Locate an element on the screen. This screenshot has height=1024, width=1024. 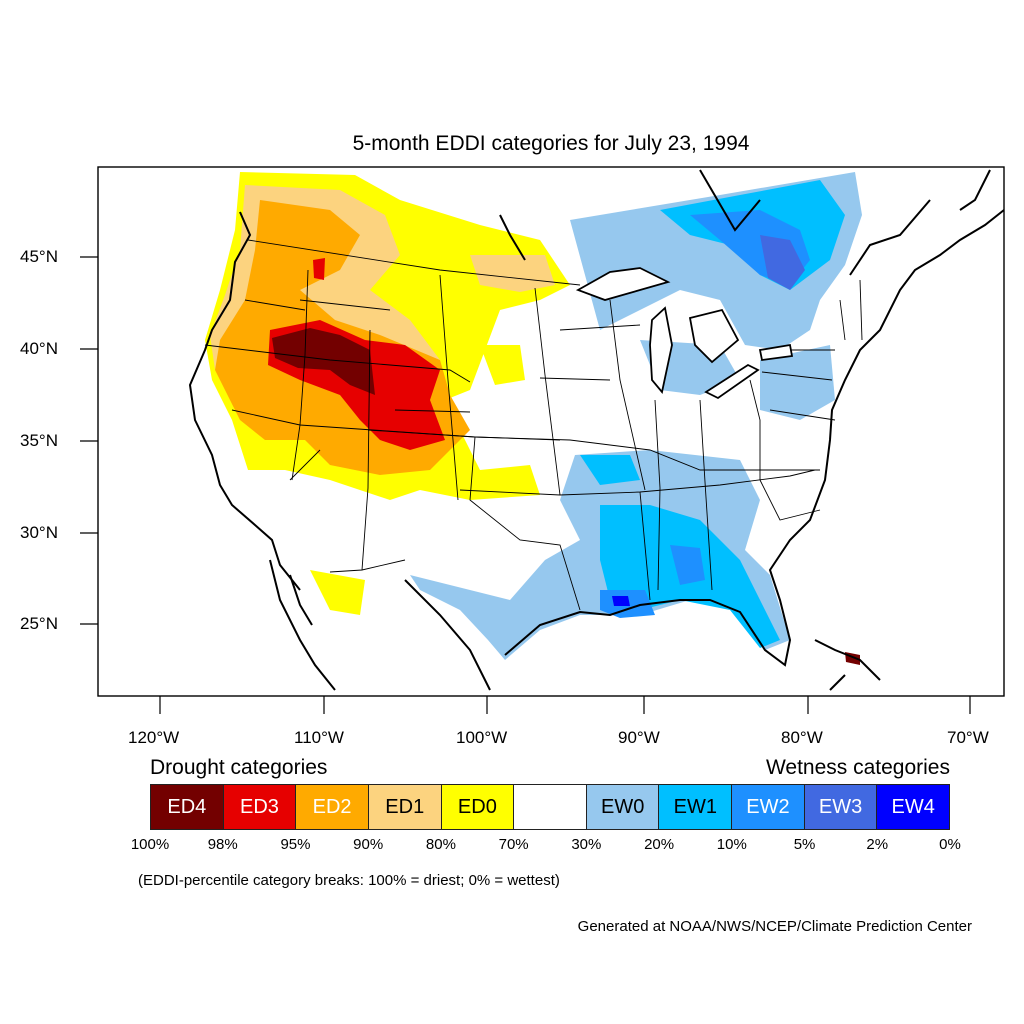
category-legend: ED4 ED3 ED2 ED1 ED0 EW0 EW1 EW2 EW3 EW4 is located at coordinates (550, 807).